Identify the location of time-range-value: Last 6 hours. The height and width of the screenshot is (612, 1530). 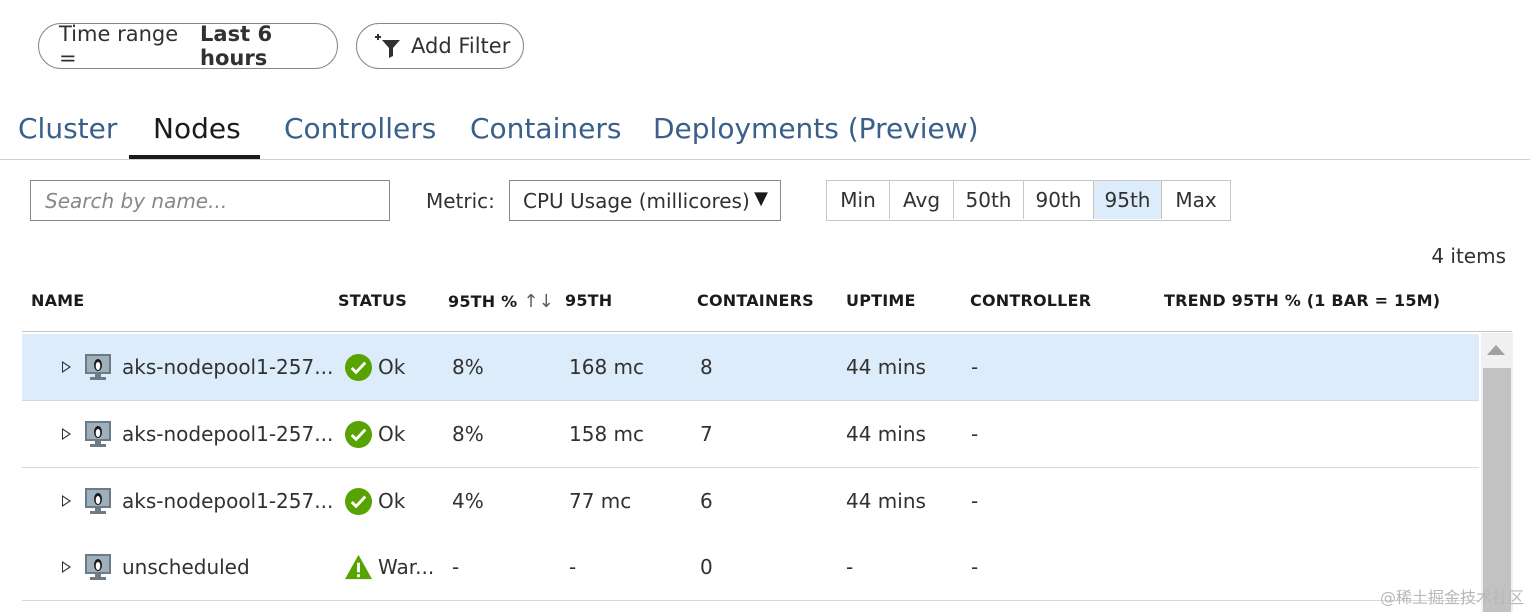
(236, 46).